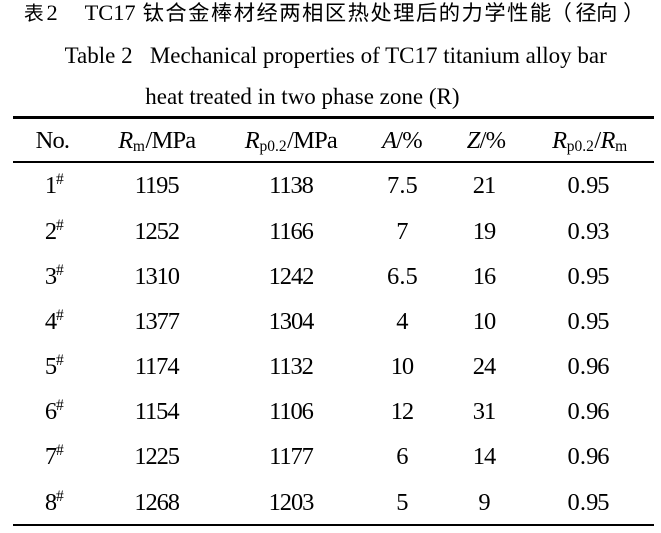  I want to click on svg-text: 2, so click(52, 12).